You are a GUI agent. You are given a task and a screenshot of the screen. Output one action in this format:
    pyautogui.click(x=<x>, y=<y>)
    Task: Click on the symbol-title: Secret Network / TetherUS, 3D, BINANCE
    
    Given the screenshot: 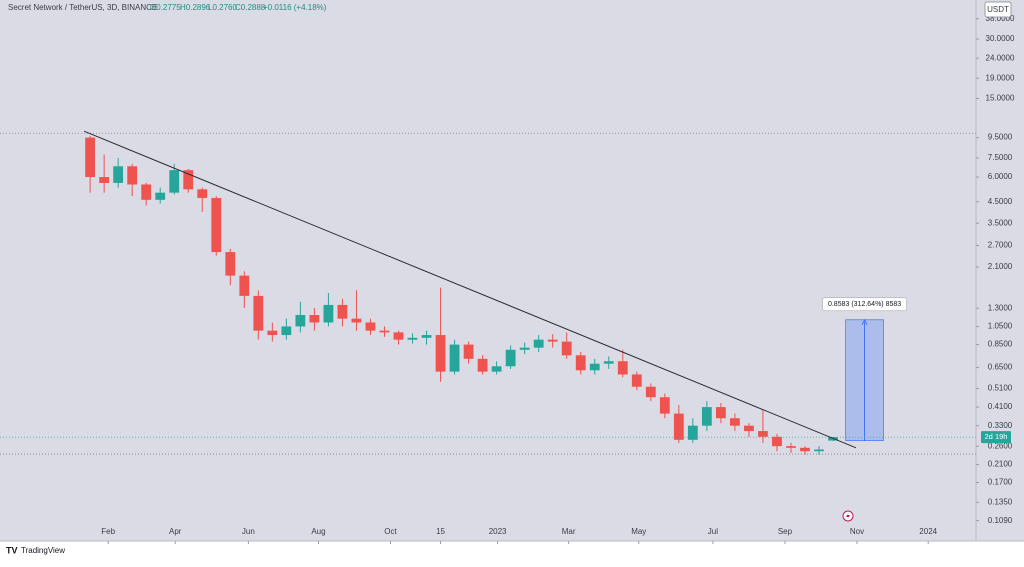 What is the action you would take?
    pyautogui.click(x=82, y=7)
    